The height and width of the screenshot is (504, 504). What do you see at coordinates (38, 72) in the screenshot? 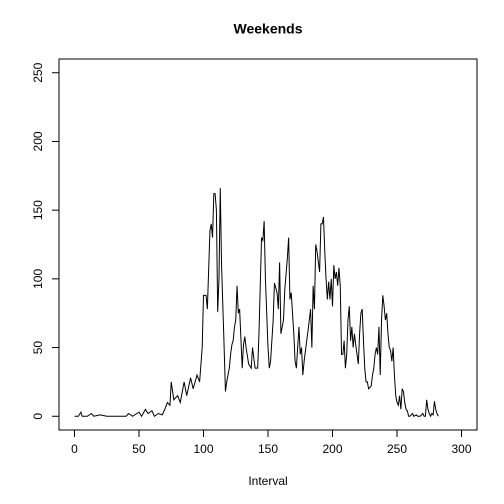
I see `y-tick-label: 250` at bounding box center [38, 72].